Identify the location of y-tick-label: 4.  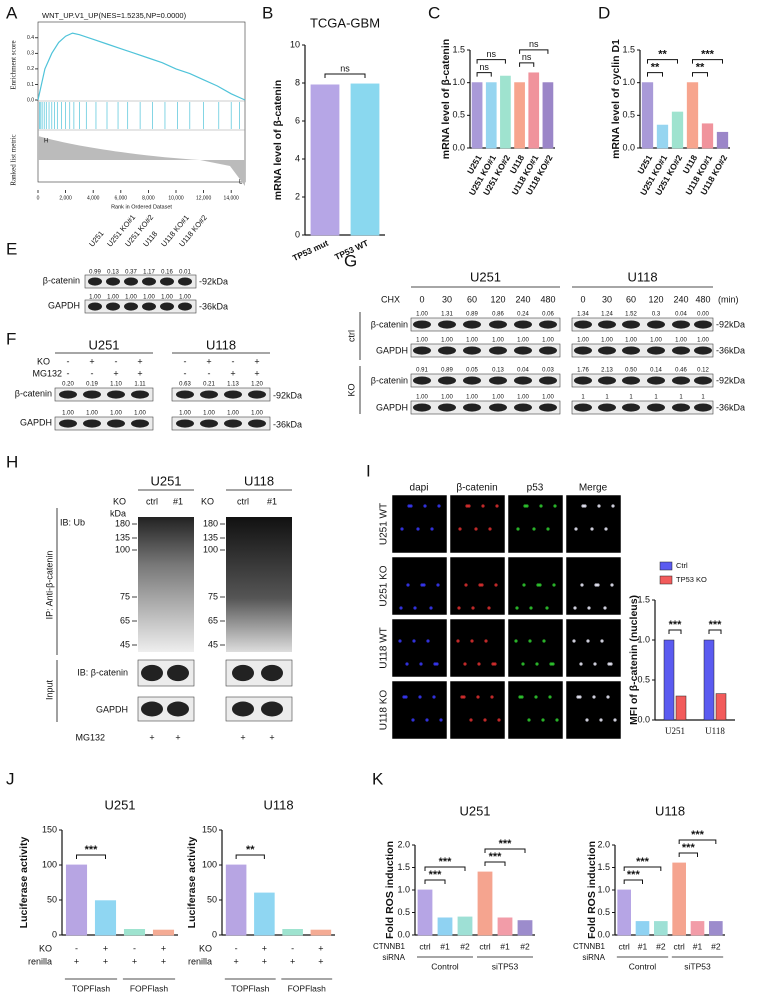
(297, 158).